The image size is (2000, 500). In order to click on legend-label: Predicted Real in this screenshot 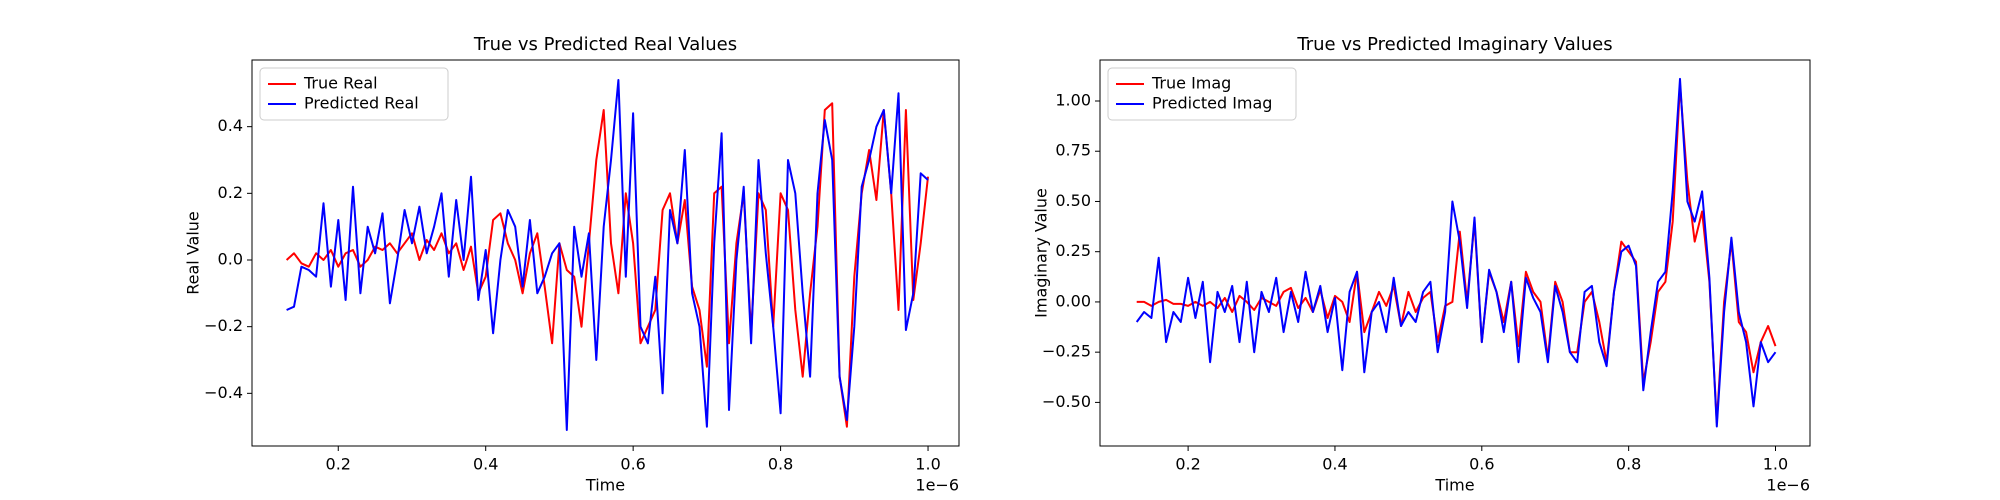, I will do `click(361, 103)`.